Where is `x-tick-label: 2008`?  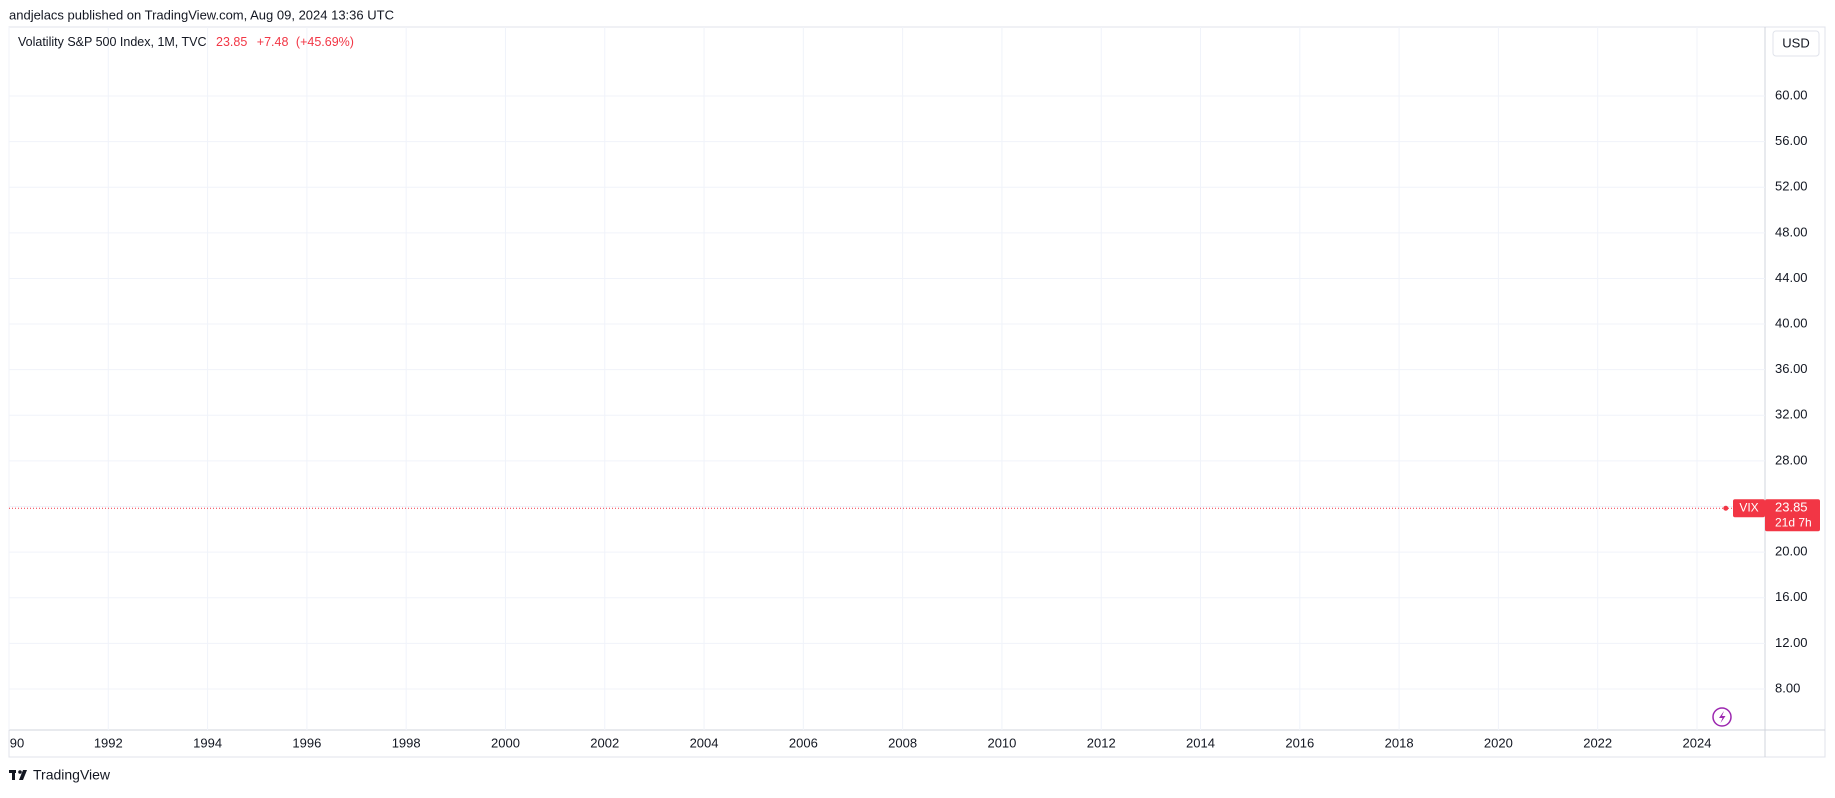
x-tick-label: 2008 is located at coordinates (902, 742).